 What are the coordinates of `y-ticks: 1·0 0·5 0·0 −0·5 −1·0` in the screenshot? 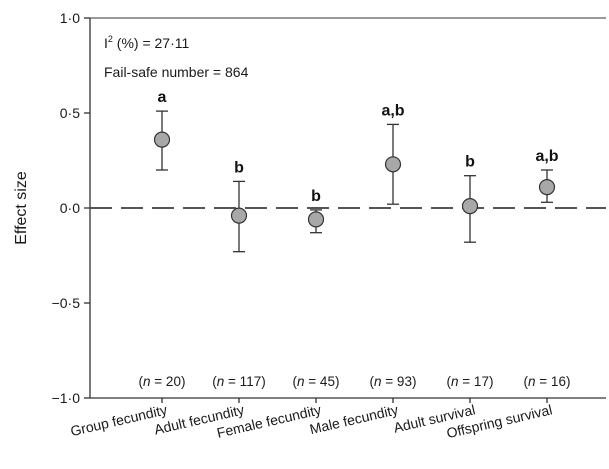 It's located at (71, 208).